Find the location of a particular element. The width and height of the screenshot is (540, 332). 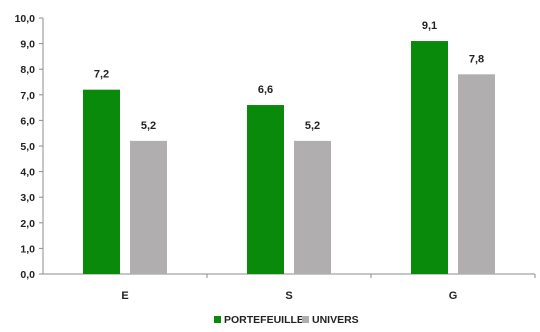

bar-univers-e is located at coordinates (148, 207).